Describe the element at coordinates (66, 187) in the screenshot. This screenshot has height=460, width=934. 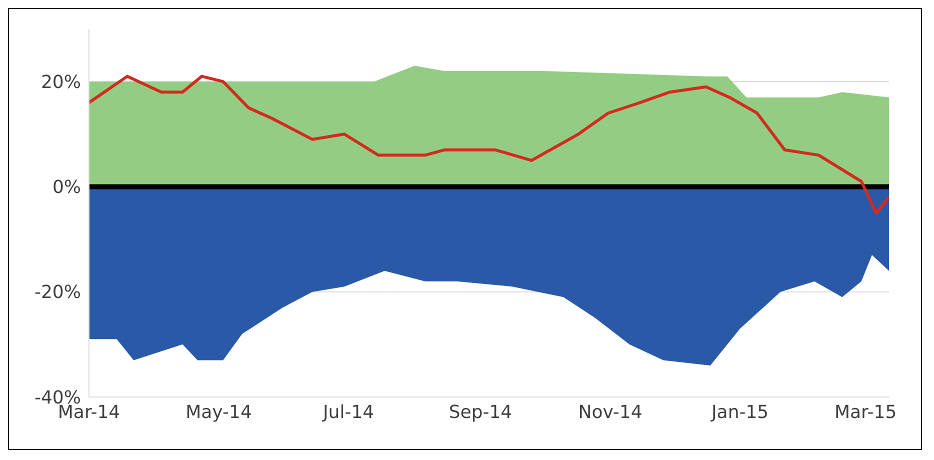
I see `y-tick-label: 0%` at that location.